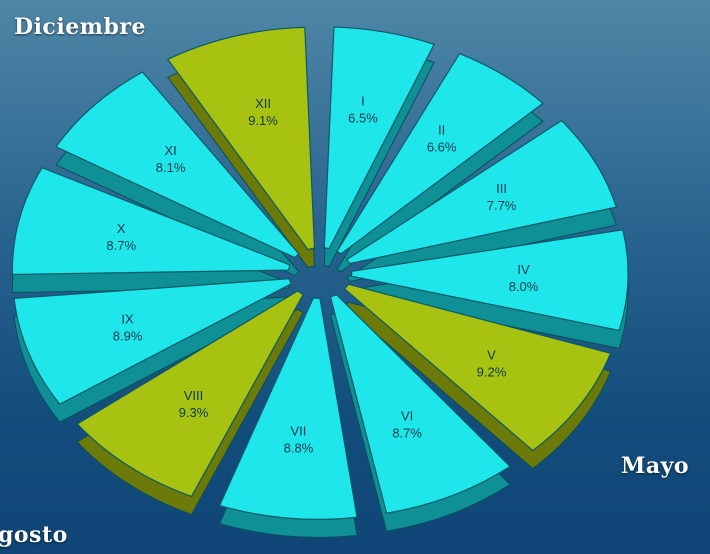 This screenshot has width=710, height=554. What do you see at coordinates (501, 188) in the screenshot?
I see `slice-category-label-III: III` at bounding box center [501, 188].